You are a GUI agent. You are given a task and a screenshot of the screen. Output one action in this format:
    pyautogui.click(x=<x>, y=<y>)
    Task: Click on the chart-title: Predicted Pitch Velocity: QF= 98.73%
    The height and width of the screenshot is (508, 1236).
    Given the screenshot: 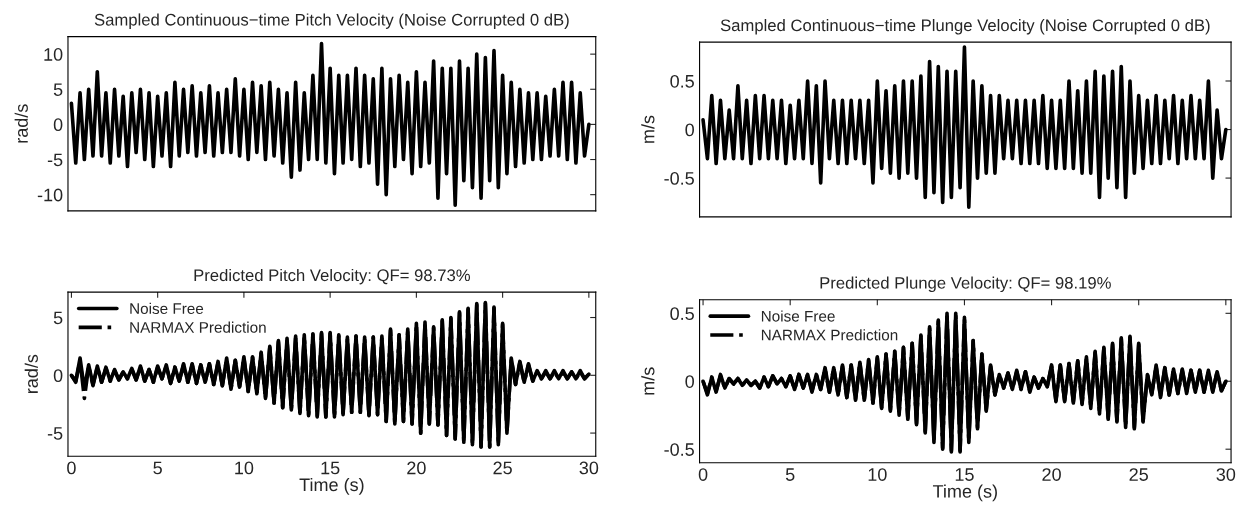 What is the action you would take?
    pyautogui.click(x=332, y=276)
    